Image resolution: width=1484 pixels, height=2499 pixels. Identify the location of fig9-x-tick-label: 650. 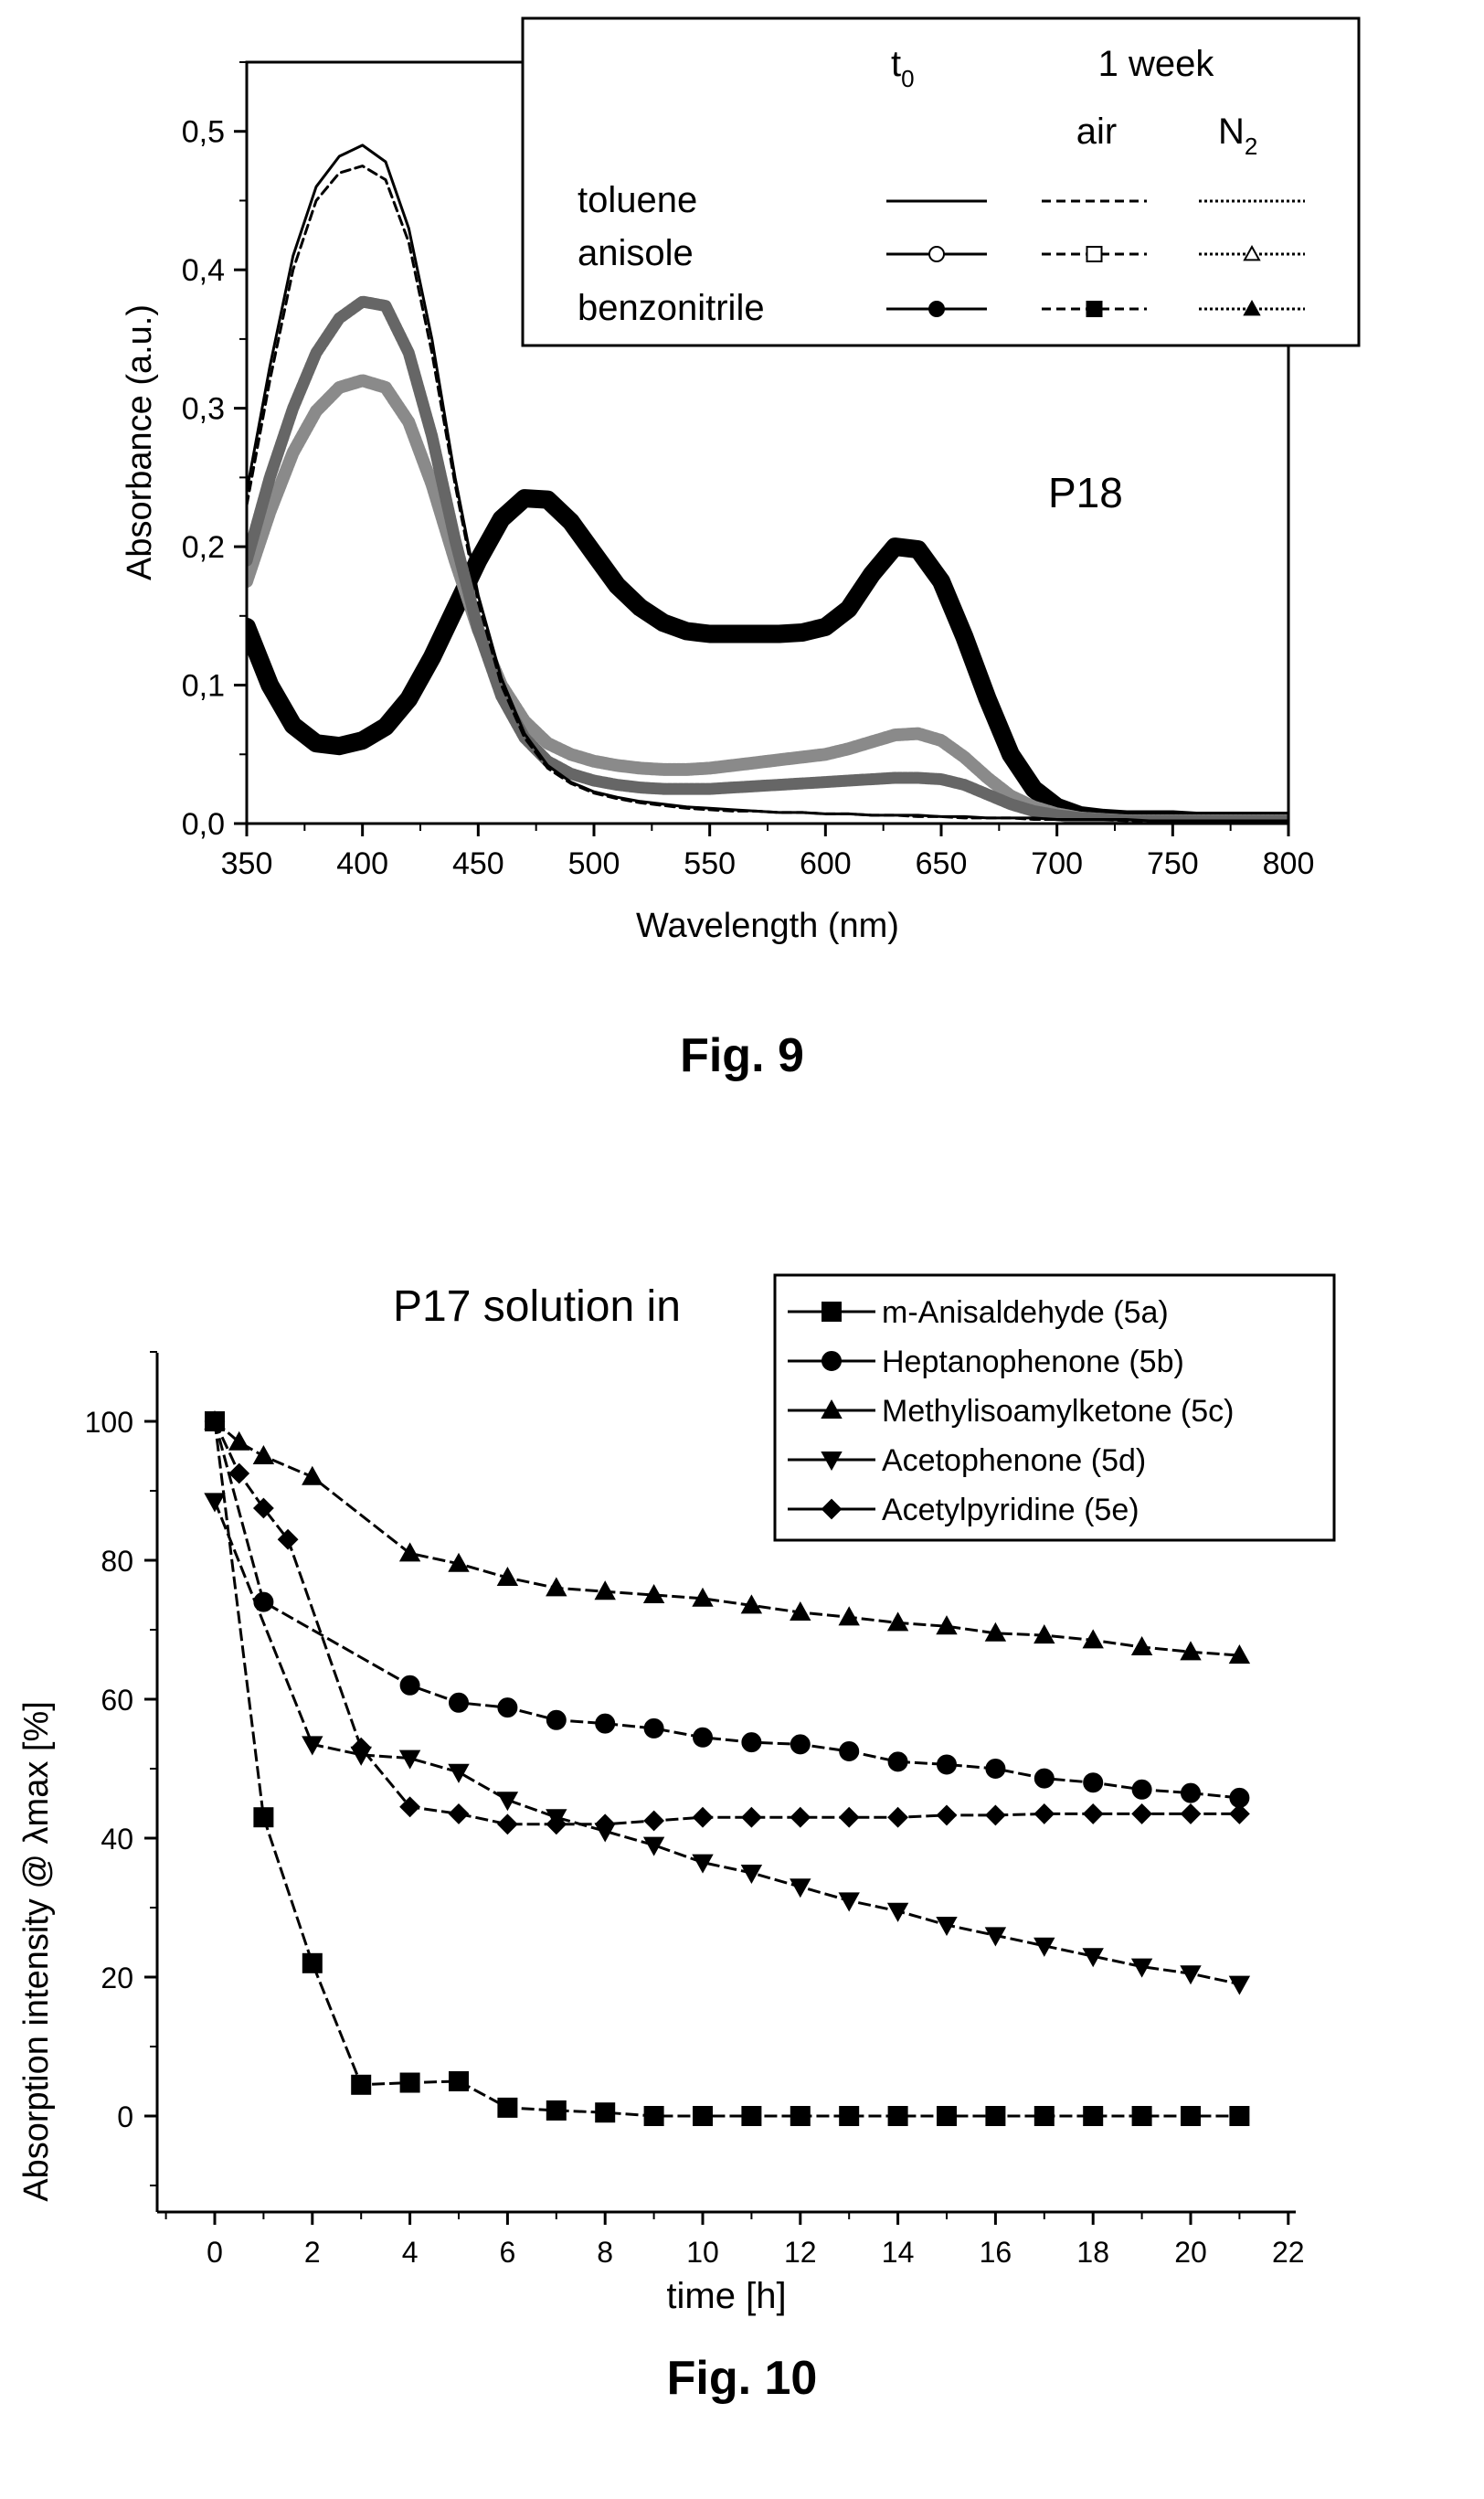
(942, 864).